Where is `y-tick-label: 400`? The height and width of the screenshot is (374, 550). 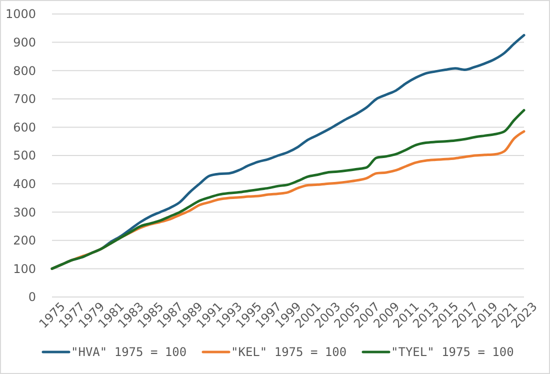
y-tick-label: 400 is located at coordinates (24, 184).